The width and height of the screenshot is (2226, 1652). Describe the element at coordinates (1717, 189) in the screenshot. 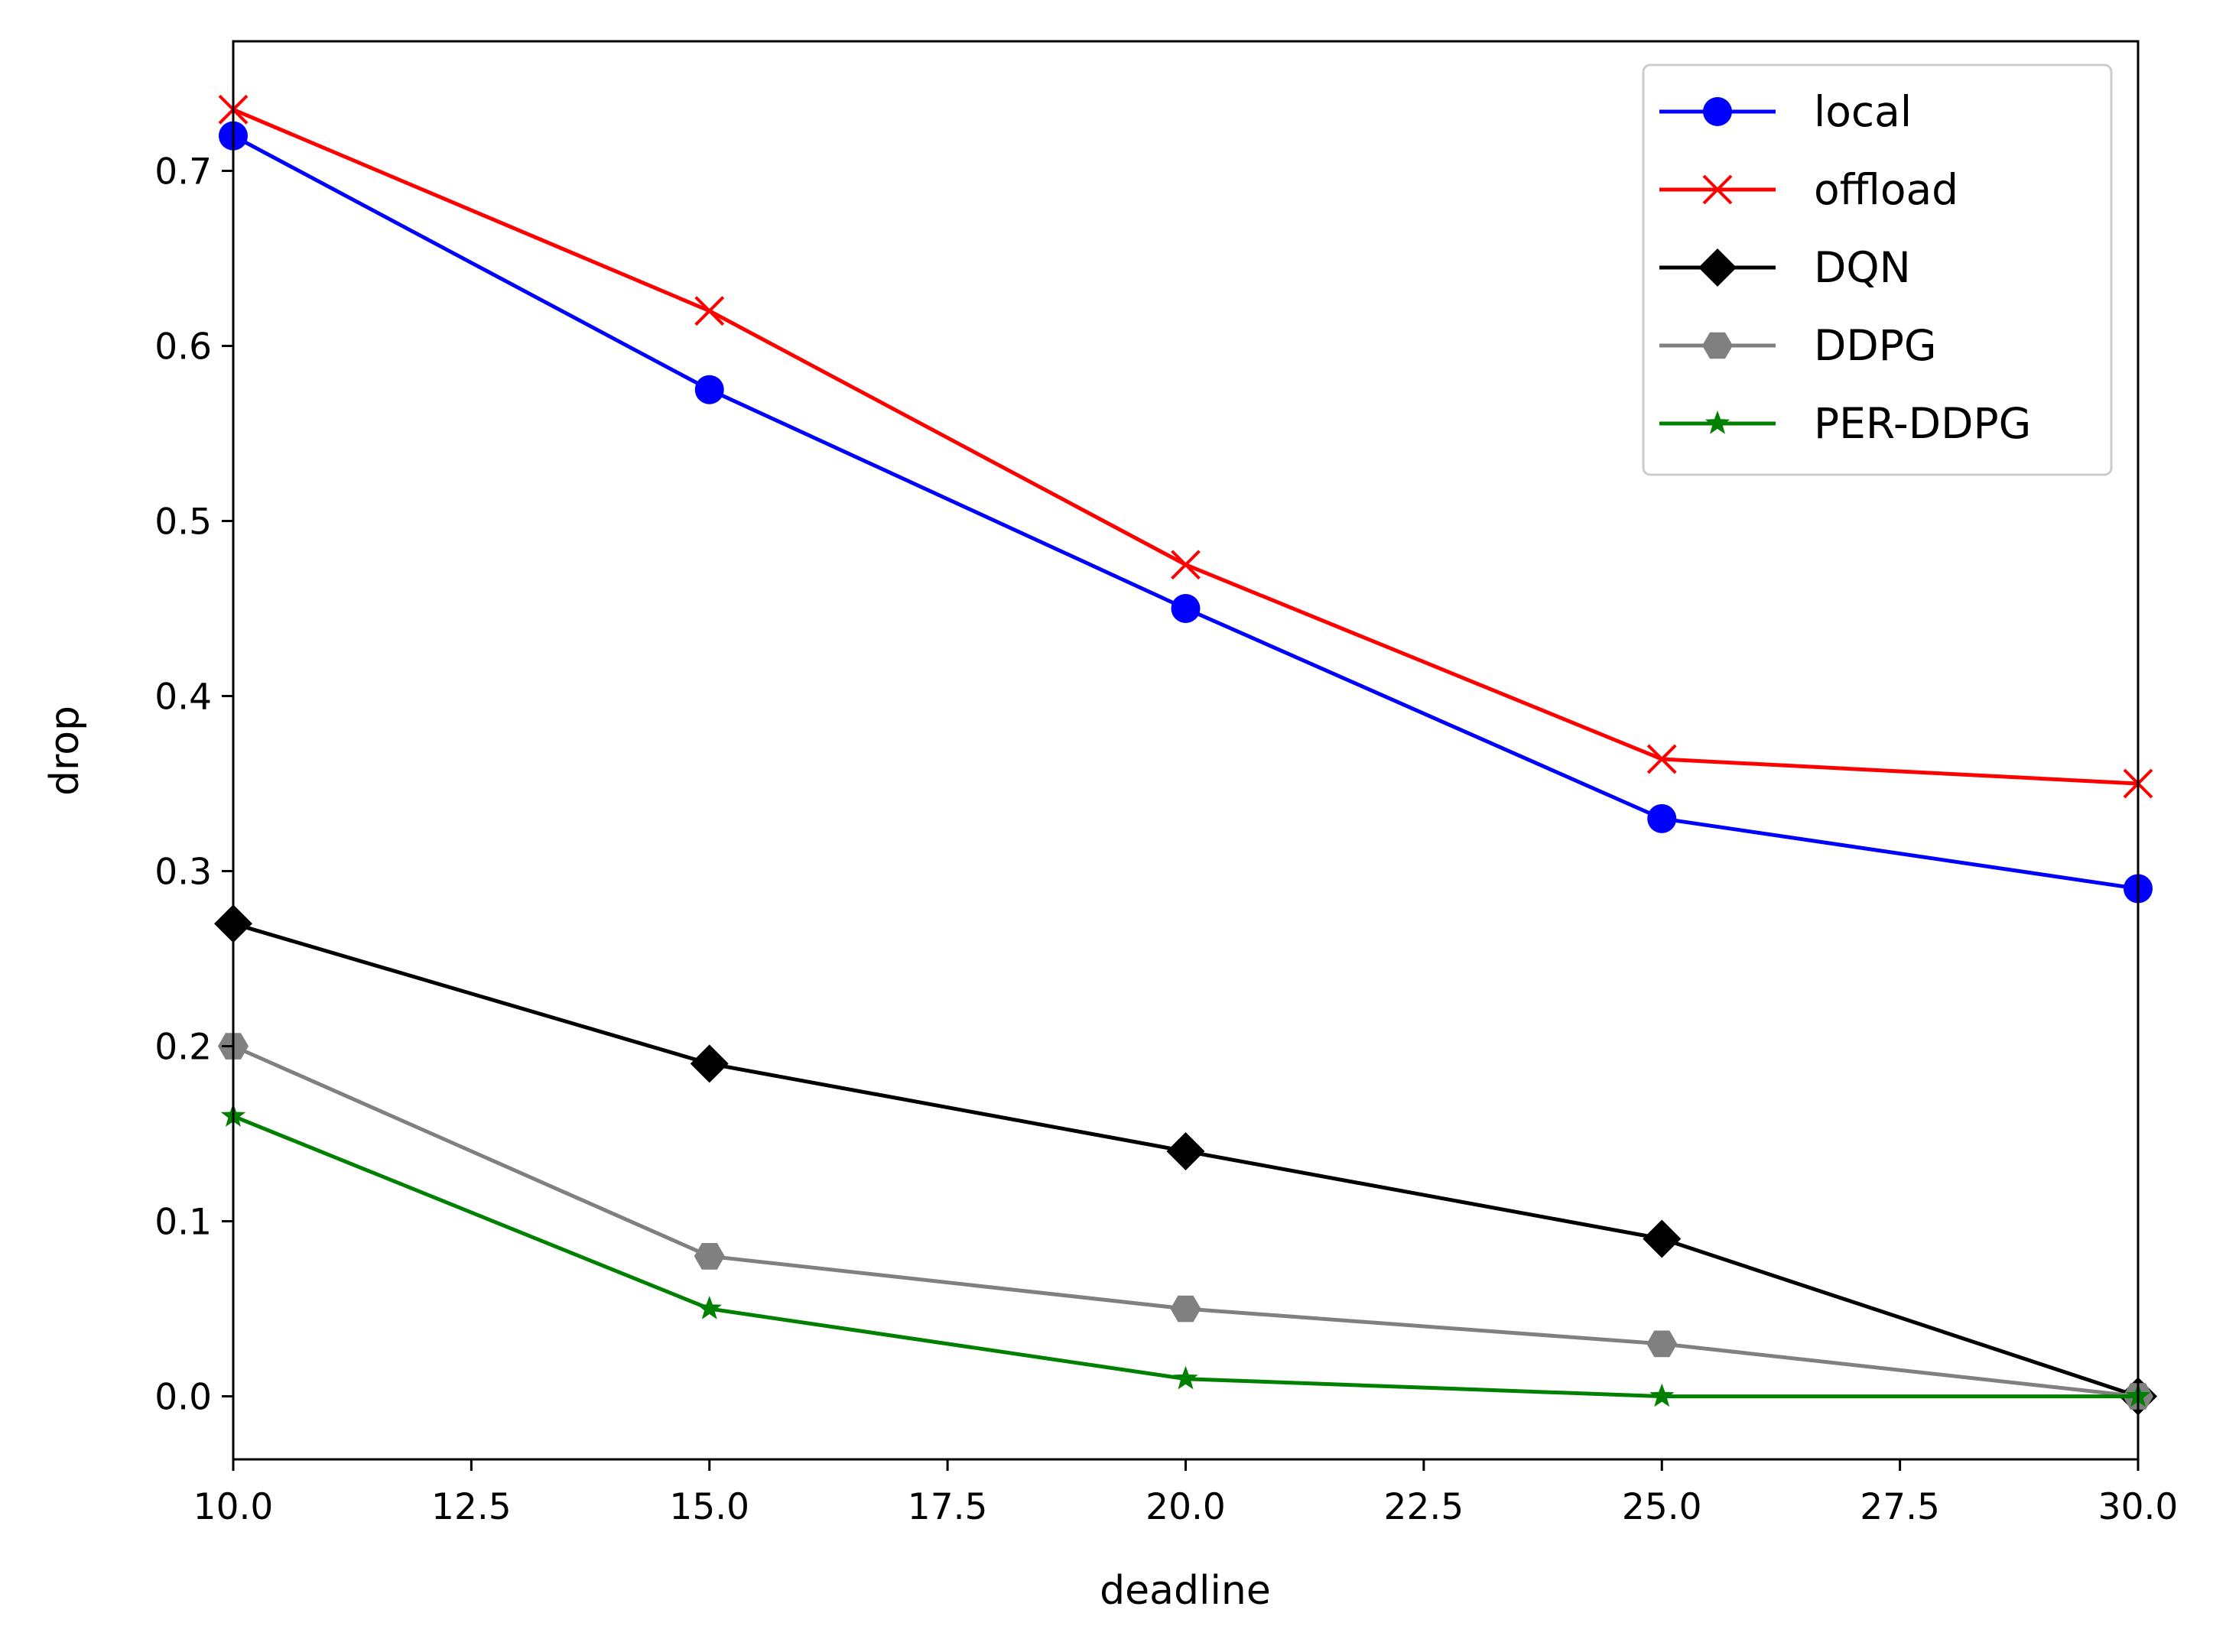

I see `legend-marker-offload` at that location.